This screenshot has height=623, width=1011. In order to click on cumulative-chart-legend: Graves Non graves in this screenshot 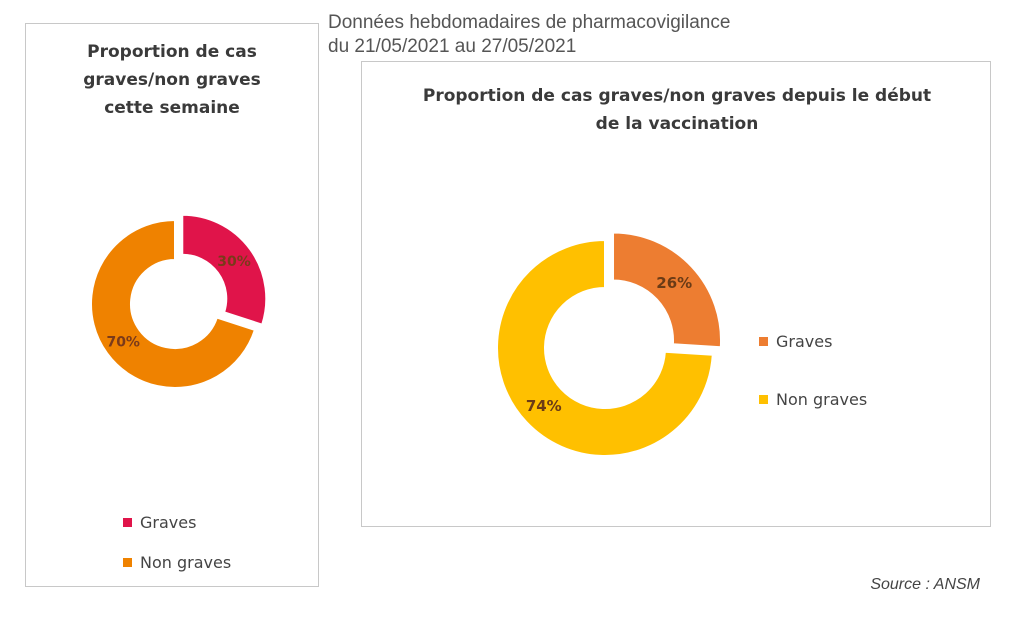, I will do `click(813, 370)`.